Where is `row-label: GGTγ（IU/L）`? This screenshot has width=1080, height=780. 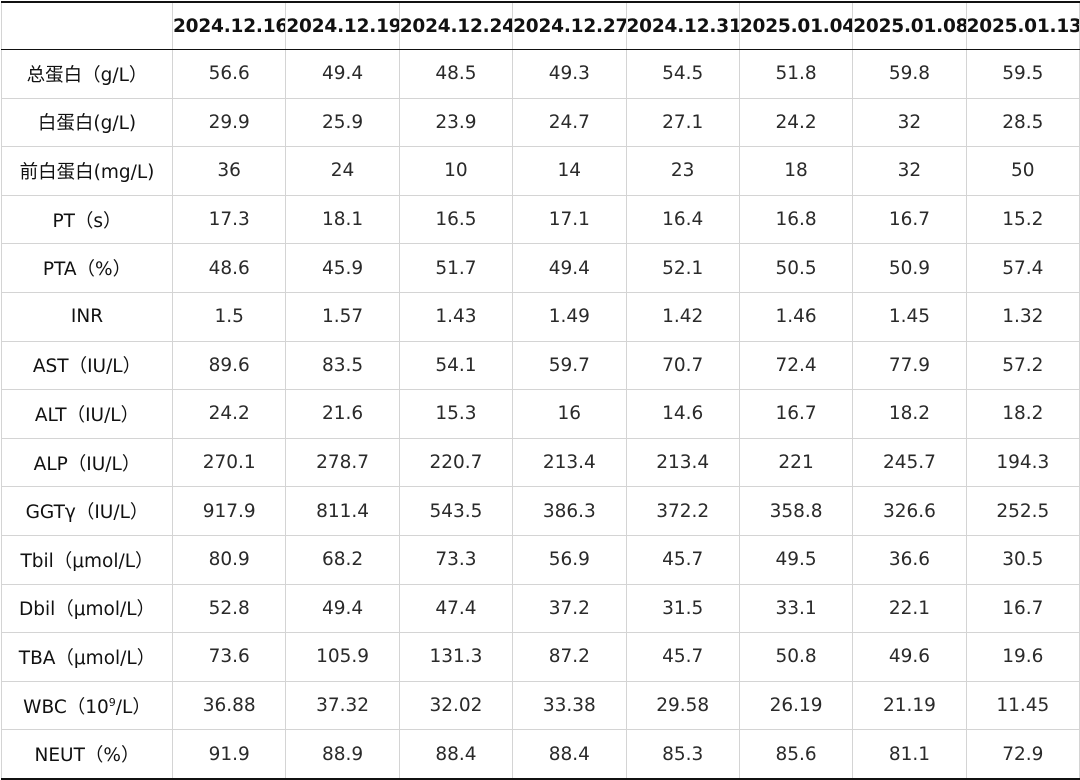
row-label: GGTγ（IU/L） is located at coordinates (87, 511).